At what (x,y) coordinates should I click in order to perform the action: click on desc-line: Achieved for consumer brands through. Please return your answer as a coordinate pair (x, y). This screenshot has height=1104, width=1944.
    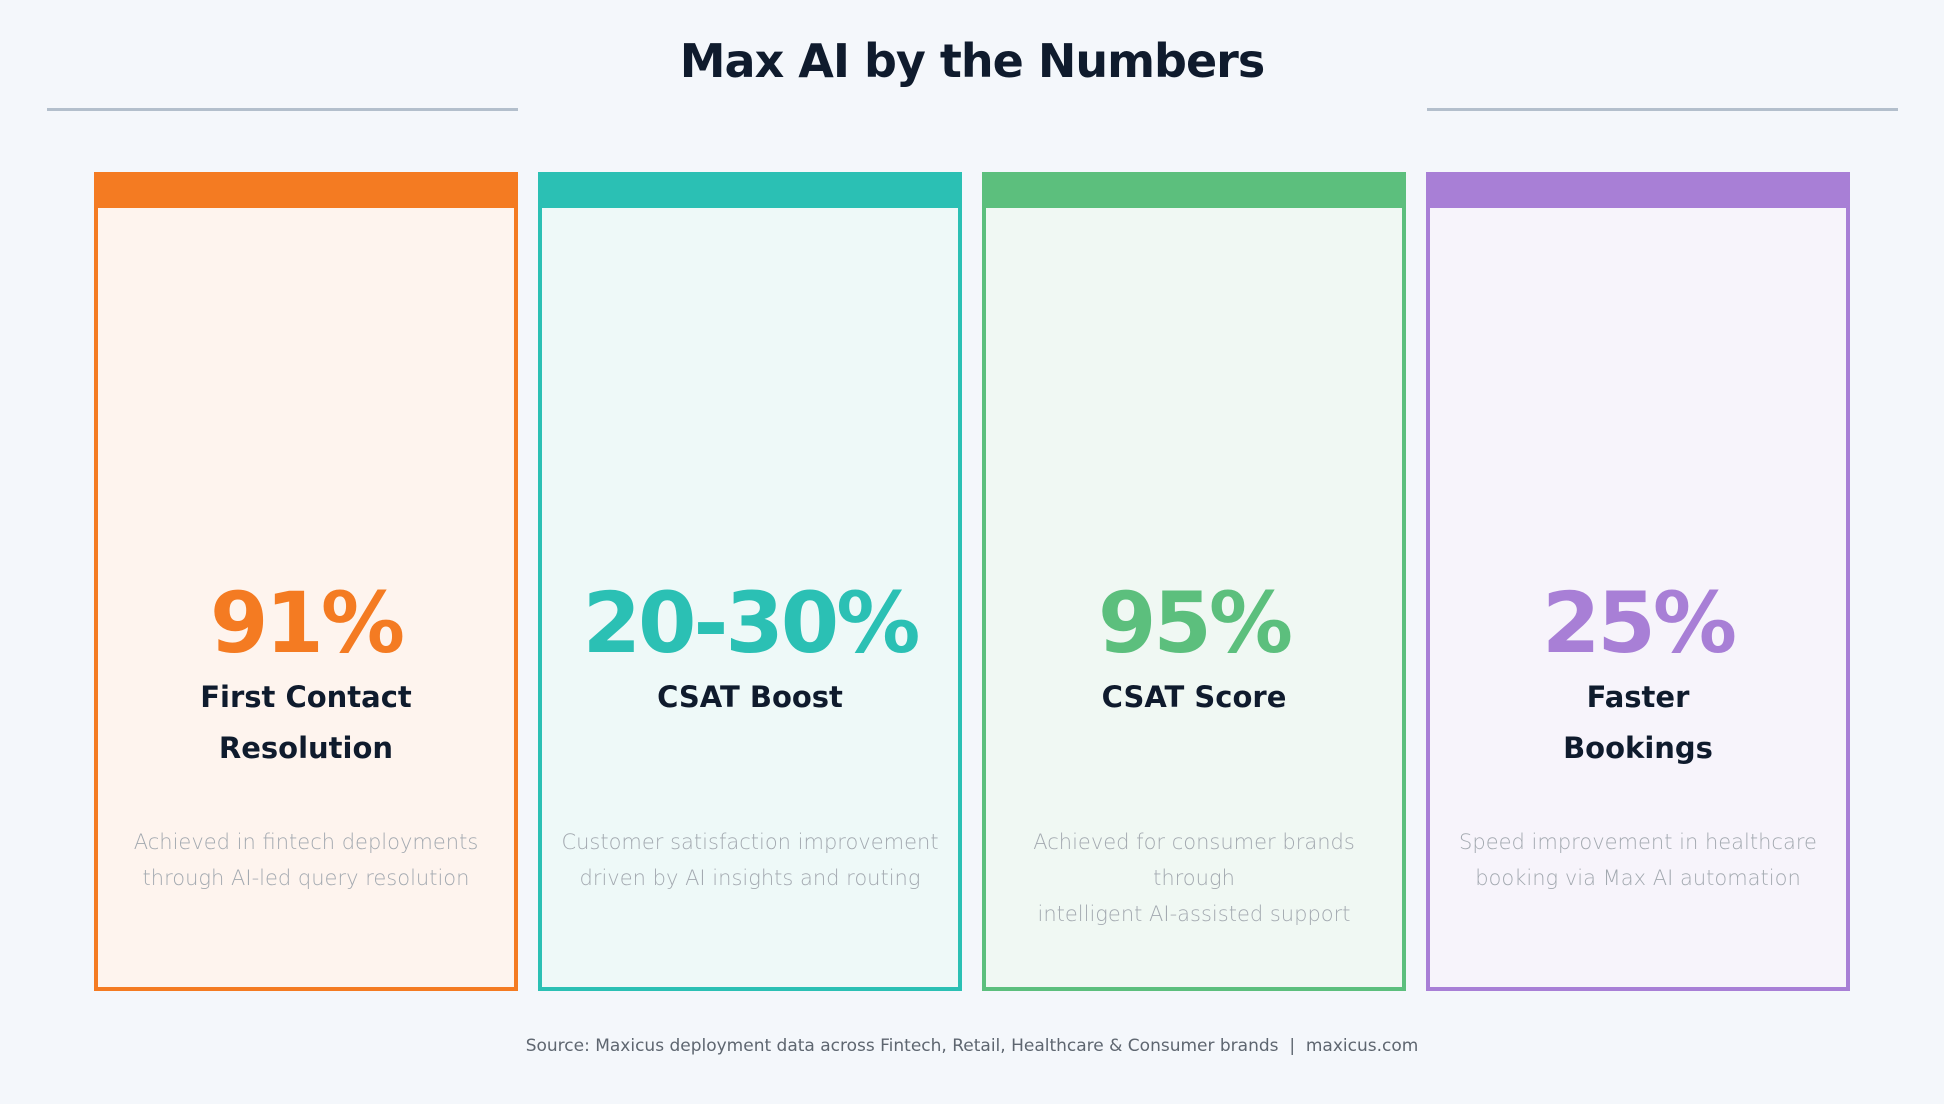
    Looking at the image, I should click on (1194, 860).